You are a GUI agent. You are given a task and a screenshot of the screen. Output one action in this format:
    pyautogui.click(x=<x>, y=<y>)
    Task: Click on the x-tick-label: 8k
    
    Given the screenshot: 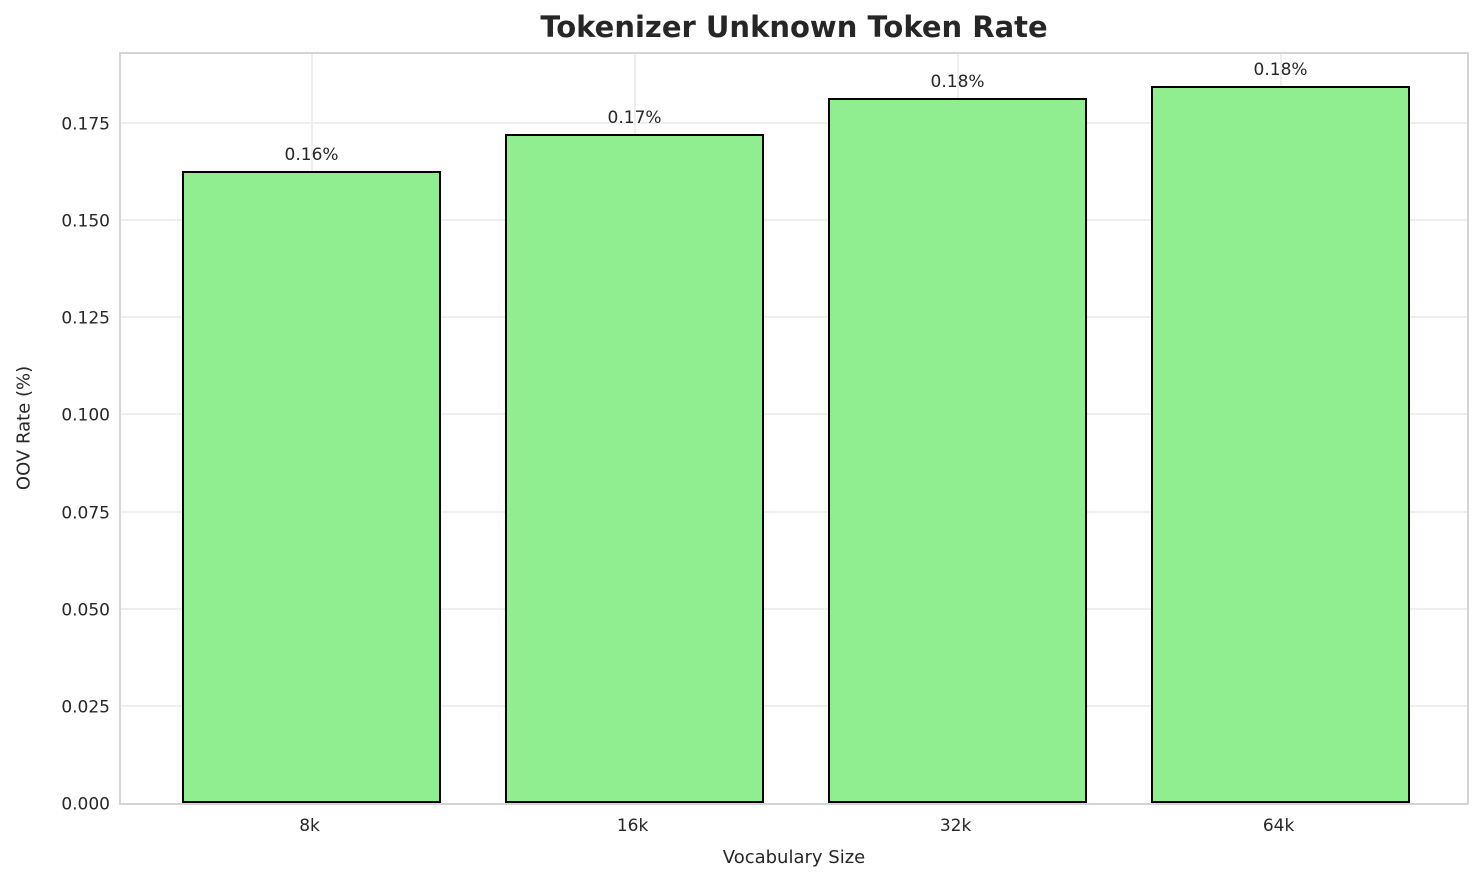 What is the action you would take?
    pyautogui.click(x=309, y=826)
    